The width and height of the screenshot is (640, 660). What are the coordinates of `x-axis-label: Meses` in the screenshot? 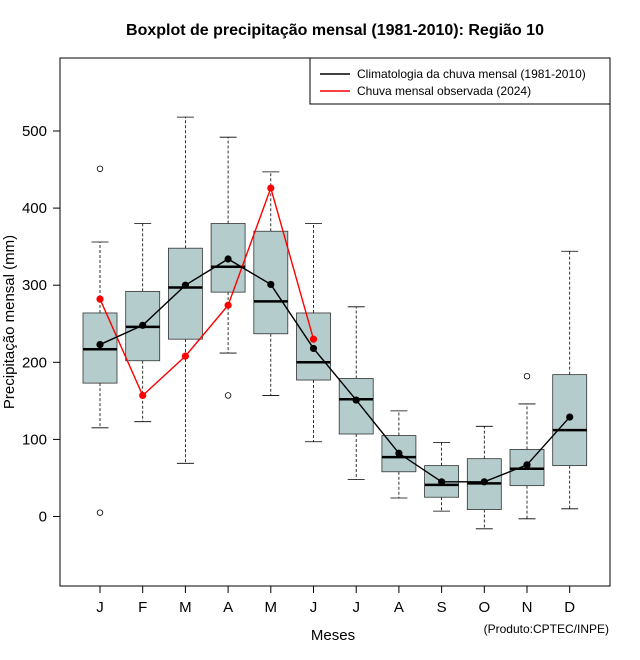 It's located at (333, 635).